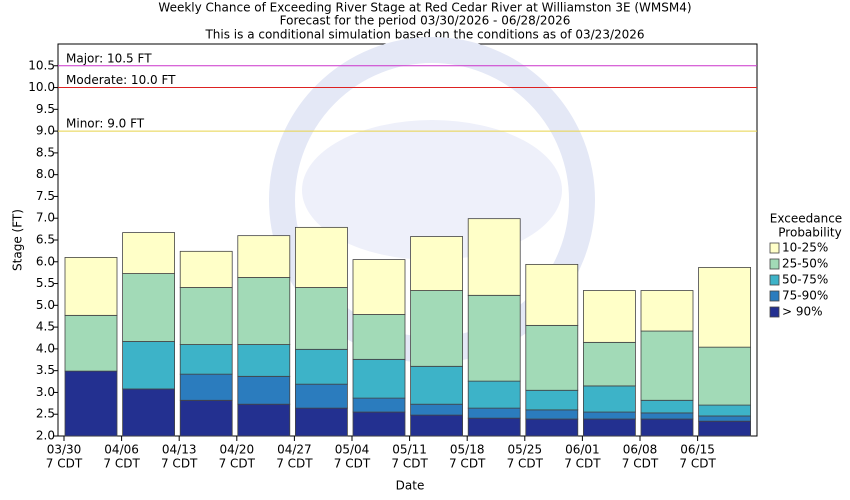  What do you see at coordinates (525, 450) in the screenshot?
I see `x-tick-label: 05/25` at bounding box center [525, 450].